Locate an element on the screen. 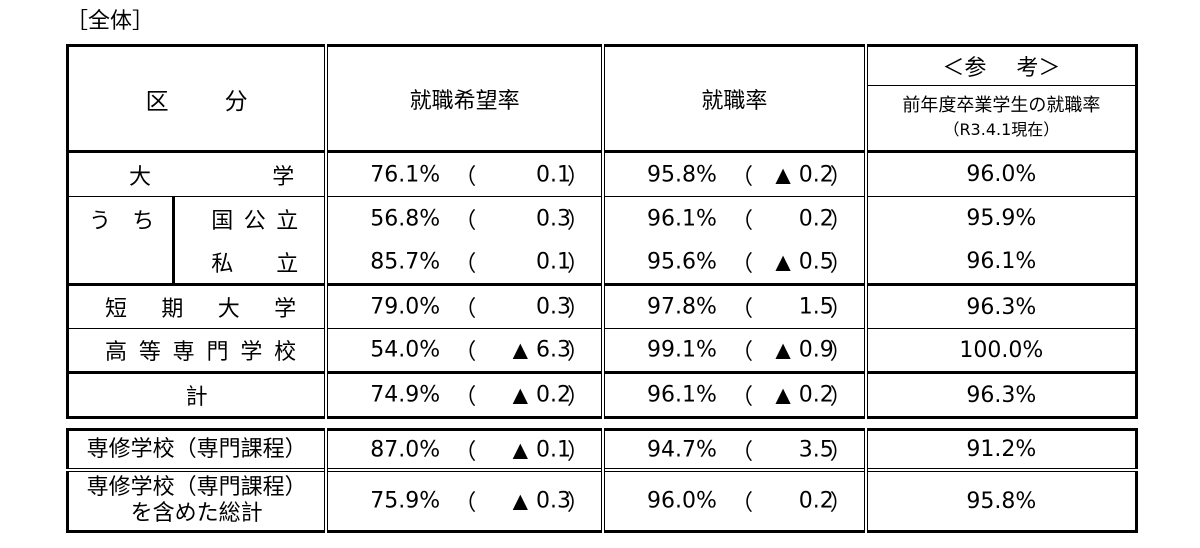 This screenshot has height=548, width=1200. table-row-kokkouritsu: う ち 国 公 立 56.8% （ 0.3 ） 96.1% （ 0.2 is located at coordinates (602, 218).